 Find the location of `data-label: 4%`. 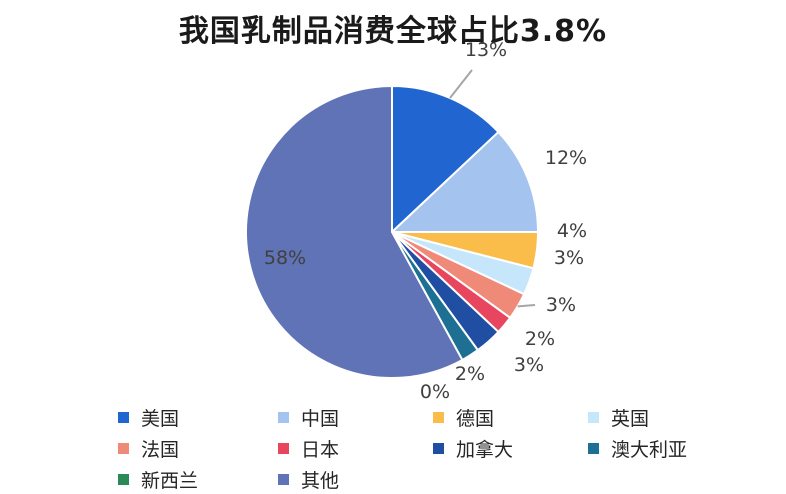

data-label: 4% is located at coordinates (572, 231).